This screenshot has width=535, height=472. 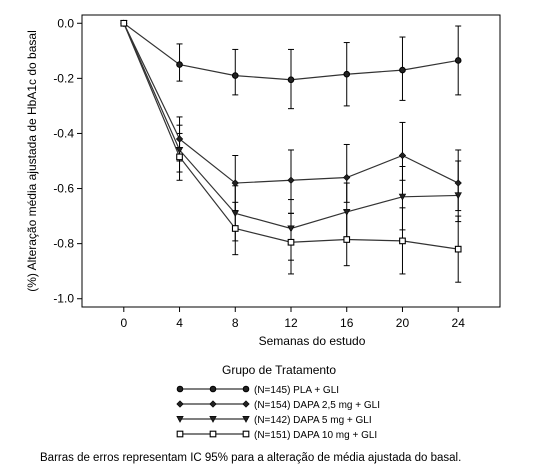 What do you see at coordinates (123, 323) in the screenshot?
I see `x-tick-label: 0` at bounding box center [123, 323].